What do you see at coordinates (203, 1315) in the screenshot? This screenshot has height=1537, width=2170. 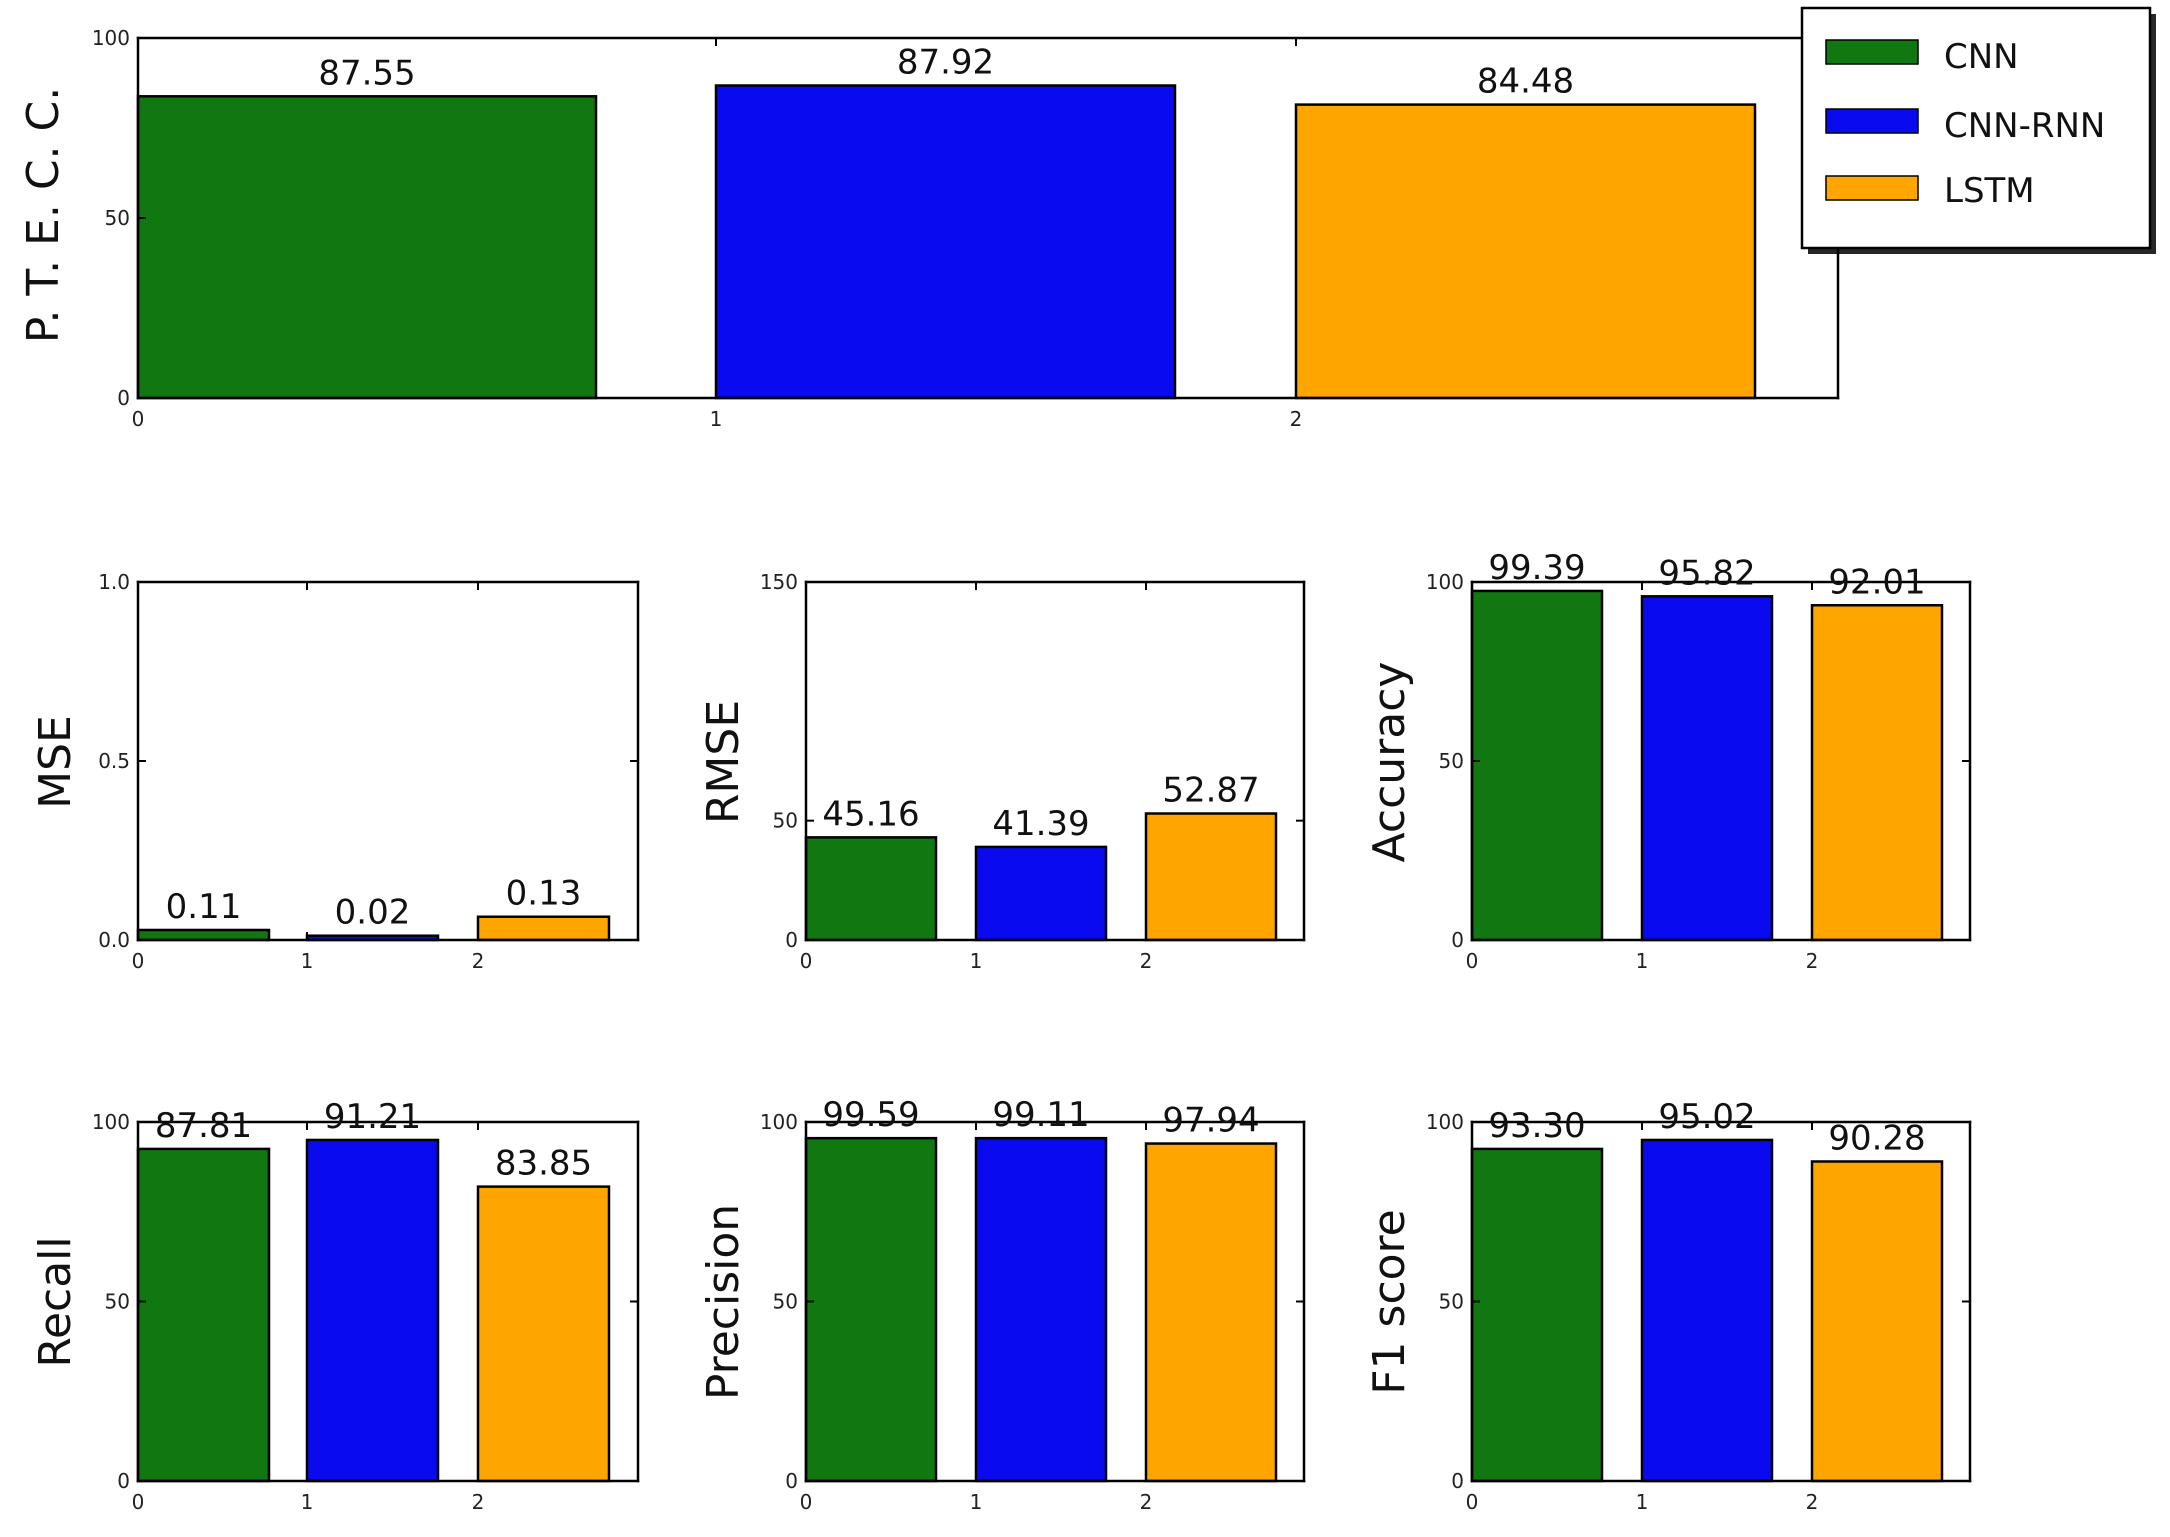 I see `bar-recall-cnn` at bounding box center [203, 1315].